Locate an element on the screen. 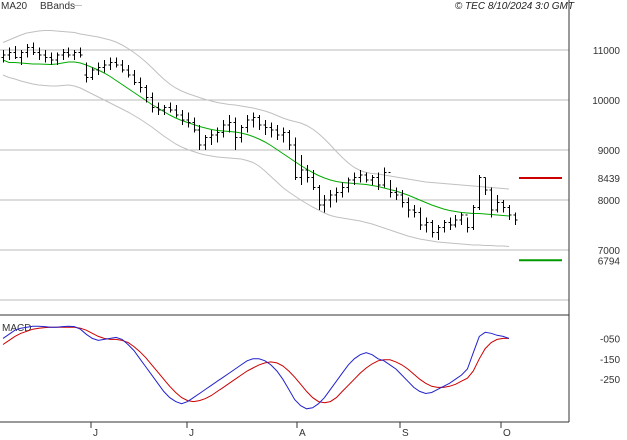  price-tick-label: 9000 is located at coordinates (609, 151).